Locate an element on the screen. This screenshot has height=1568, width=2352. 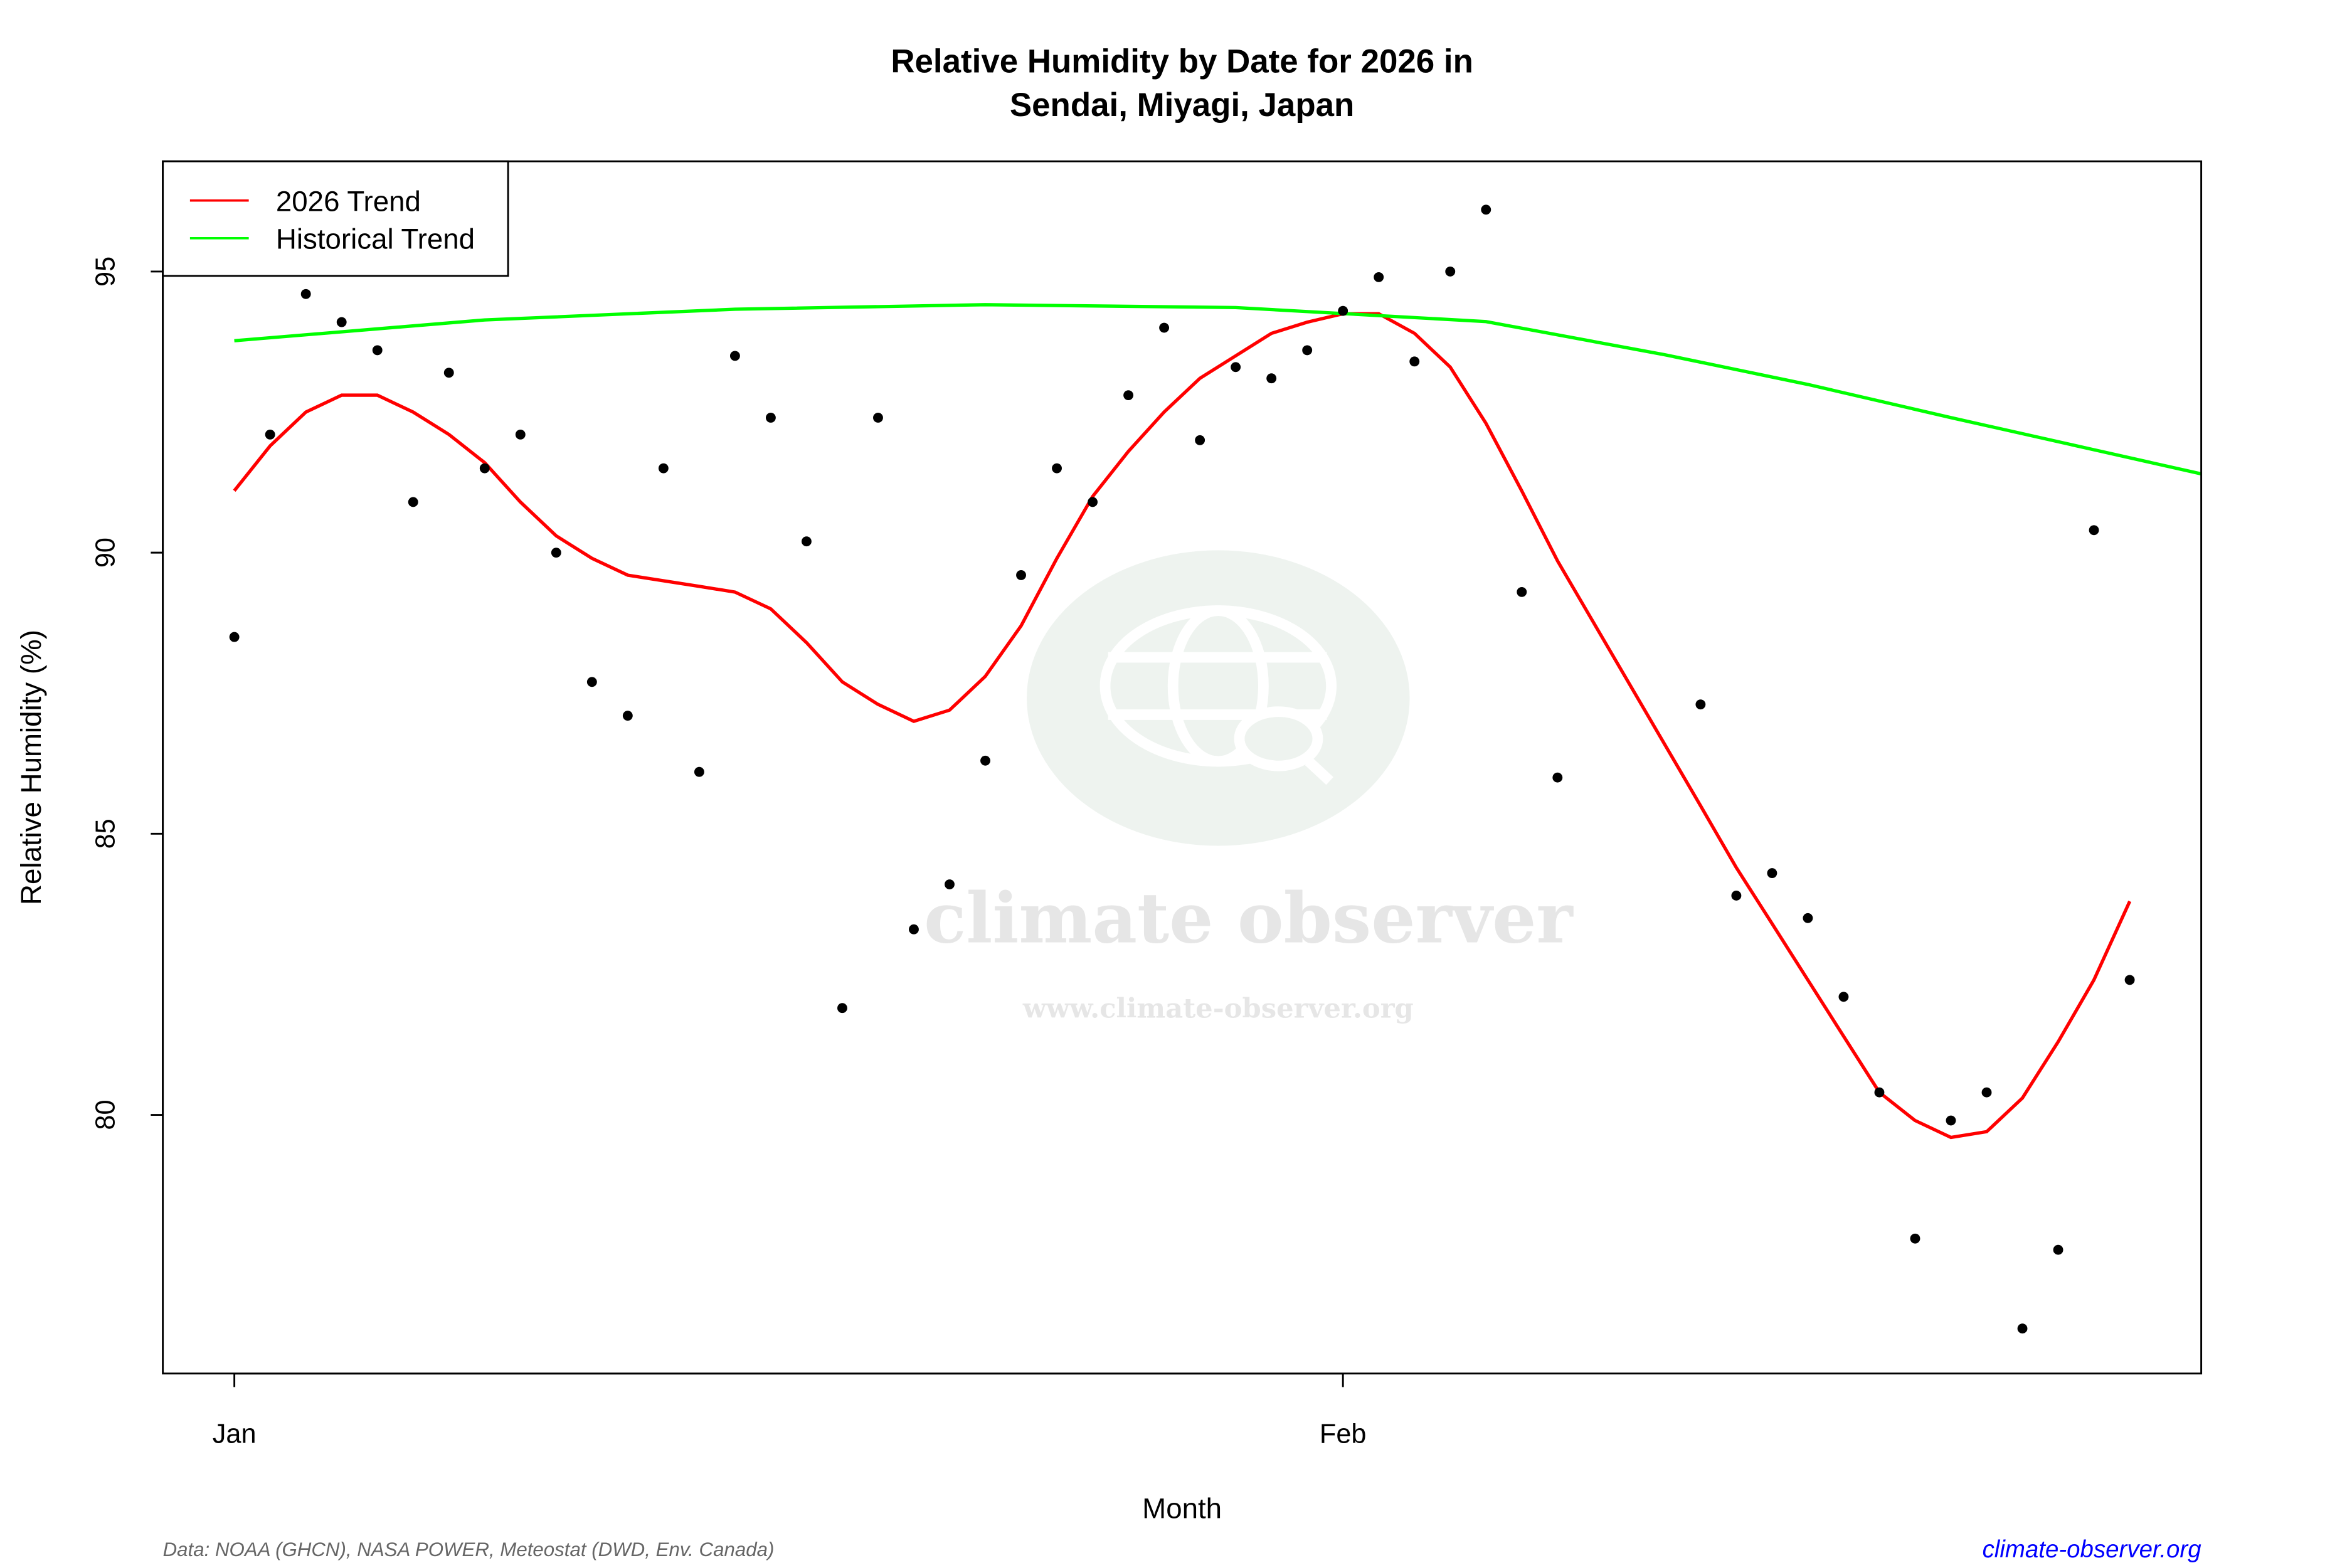
chart-subtitle: Sendai, Miyagi, Japan is located at coordinates (1182, 105).